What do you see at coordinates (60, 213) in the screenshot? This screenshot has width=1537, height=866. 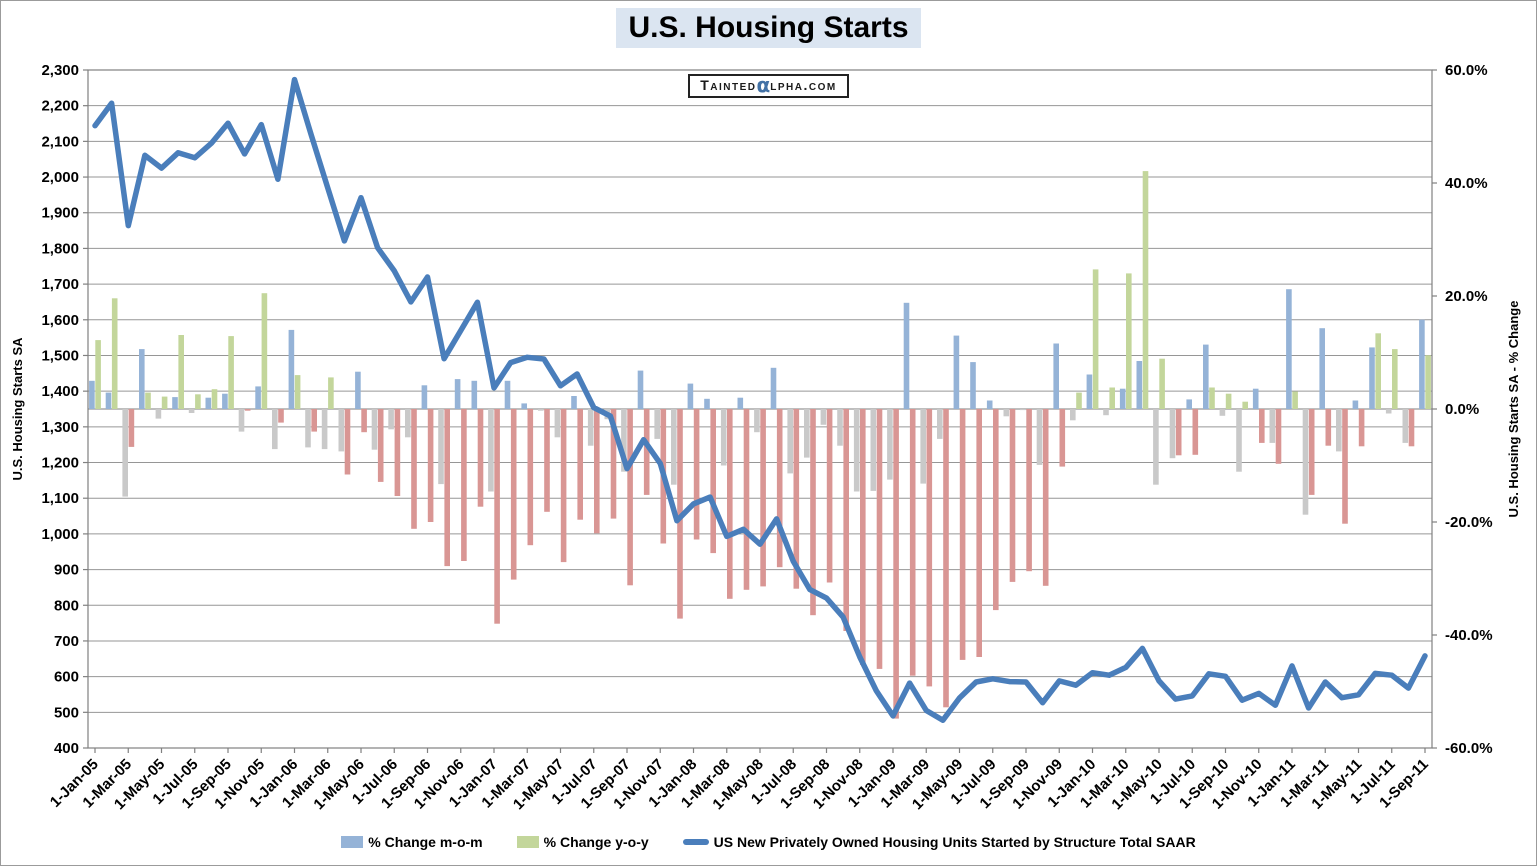 I see `y-left-tick-label: 1,900` at bounding box center [60, 213].